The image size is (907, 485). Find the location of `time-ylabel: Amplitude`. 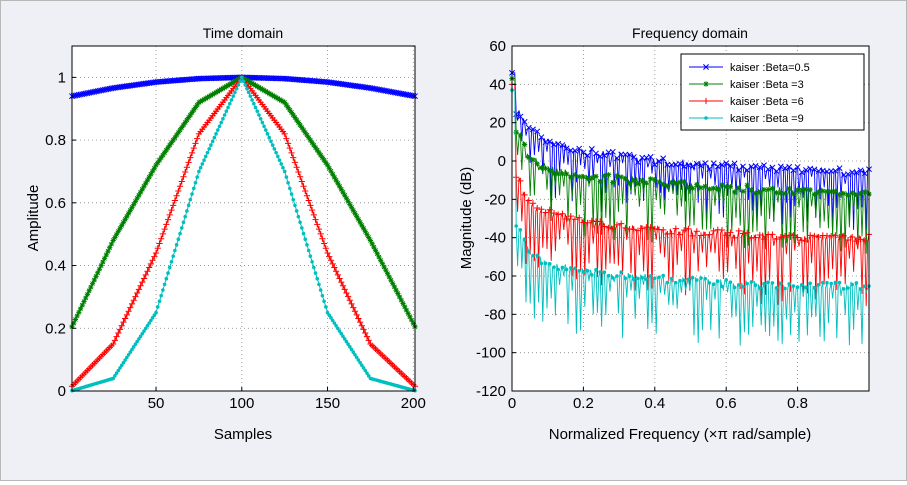

time-ylabel: Amplitude is located at coordinates (33, 218).